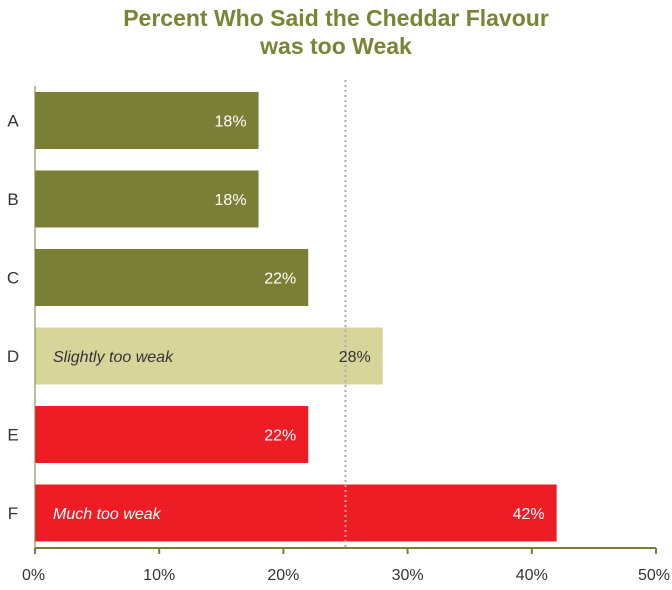 Image resolution: width=672 pixels, height=590 pixels. What do you see at coordinates (283, 575) in the screenshot?
I see `x-tick-label-20: 20%` at bounding box center [283, 575].